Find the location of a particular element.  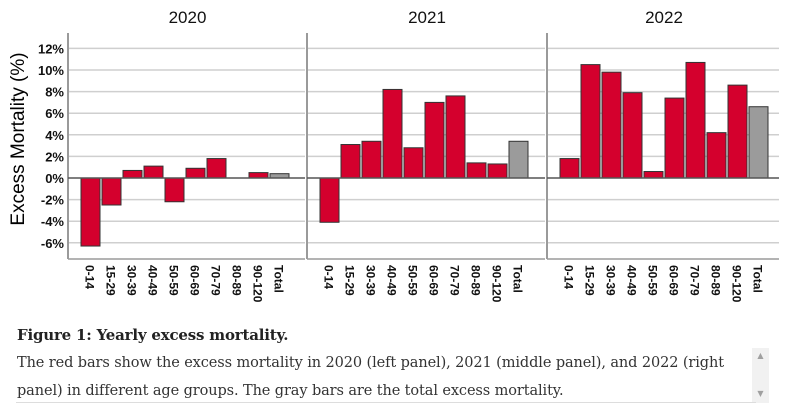

bar-2021-Total is located at coordinates (518, 159).